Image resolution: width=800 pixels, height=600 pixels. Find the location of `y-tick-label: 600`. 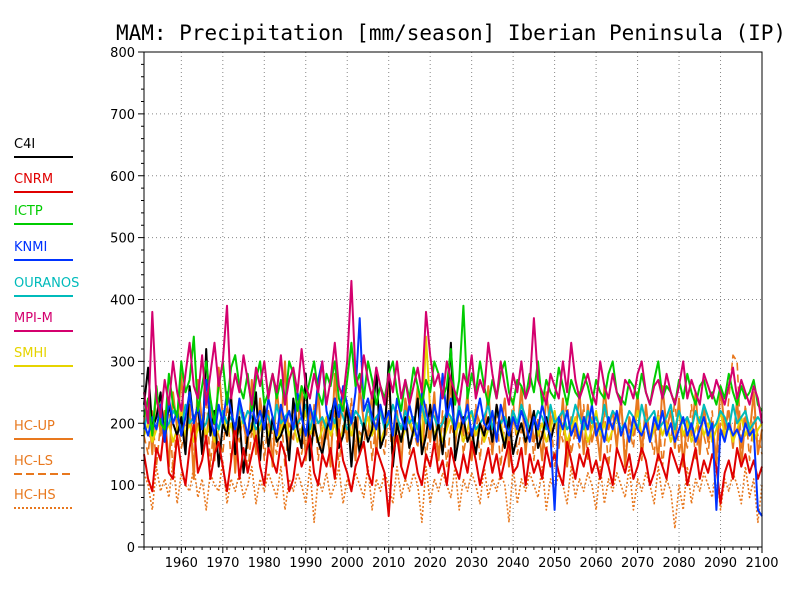

y-tick-label: 600 is located at coordinates (122, 177).